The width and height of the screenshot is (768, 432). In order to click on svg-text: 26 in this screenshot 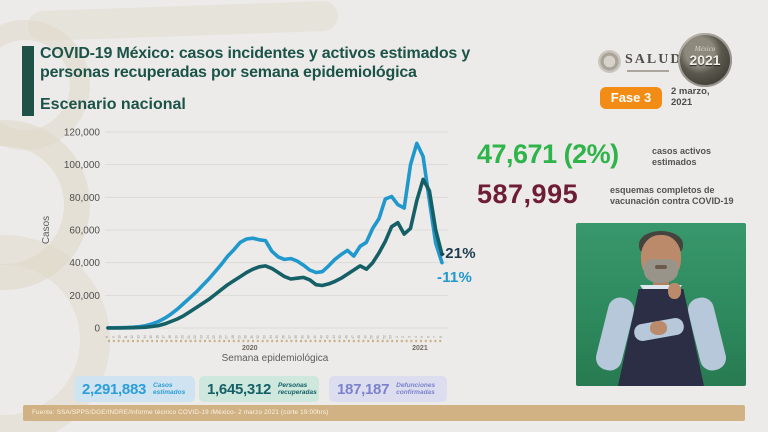, I will do `click(220, 337)`.